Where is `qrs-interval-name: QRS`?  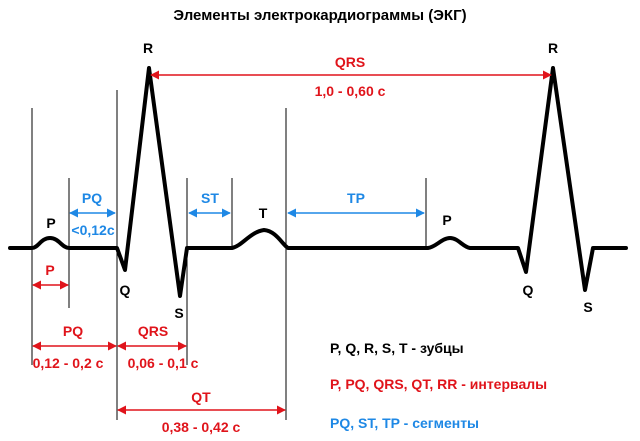 qrs-interval-name: QRS is located at coordinates (153, 331).